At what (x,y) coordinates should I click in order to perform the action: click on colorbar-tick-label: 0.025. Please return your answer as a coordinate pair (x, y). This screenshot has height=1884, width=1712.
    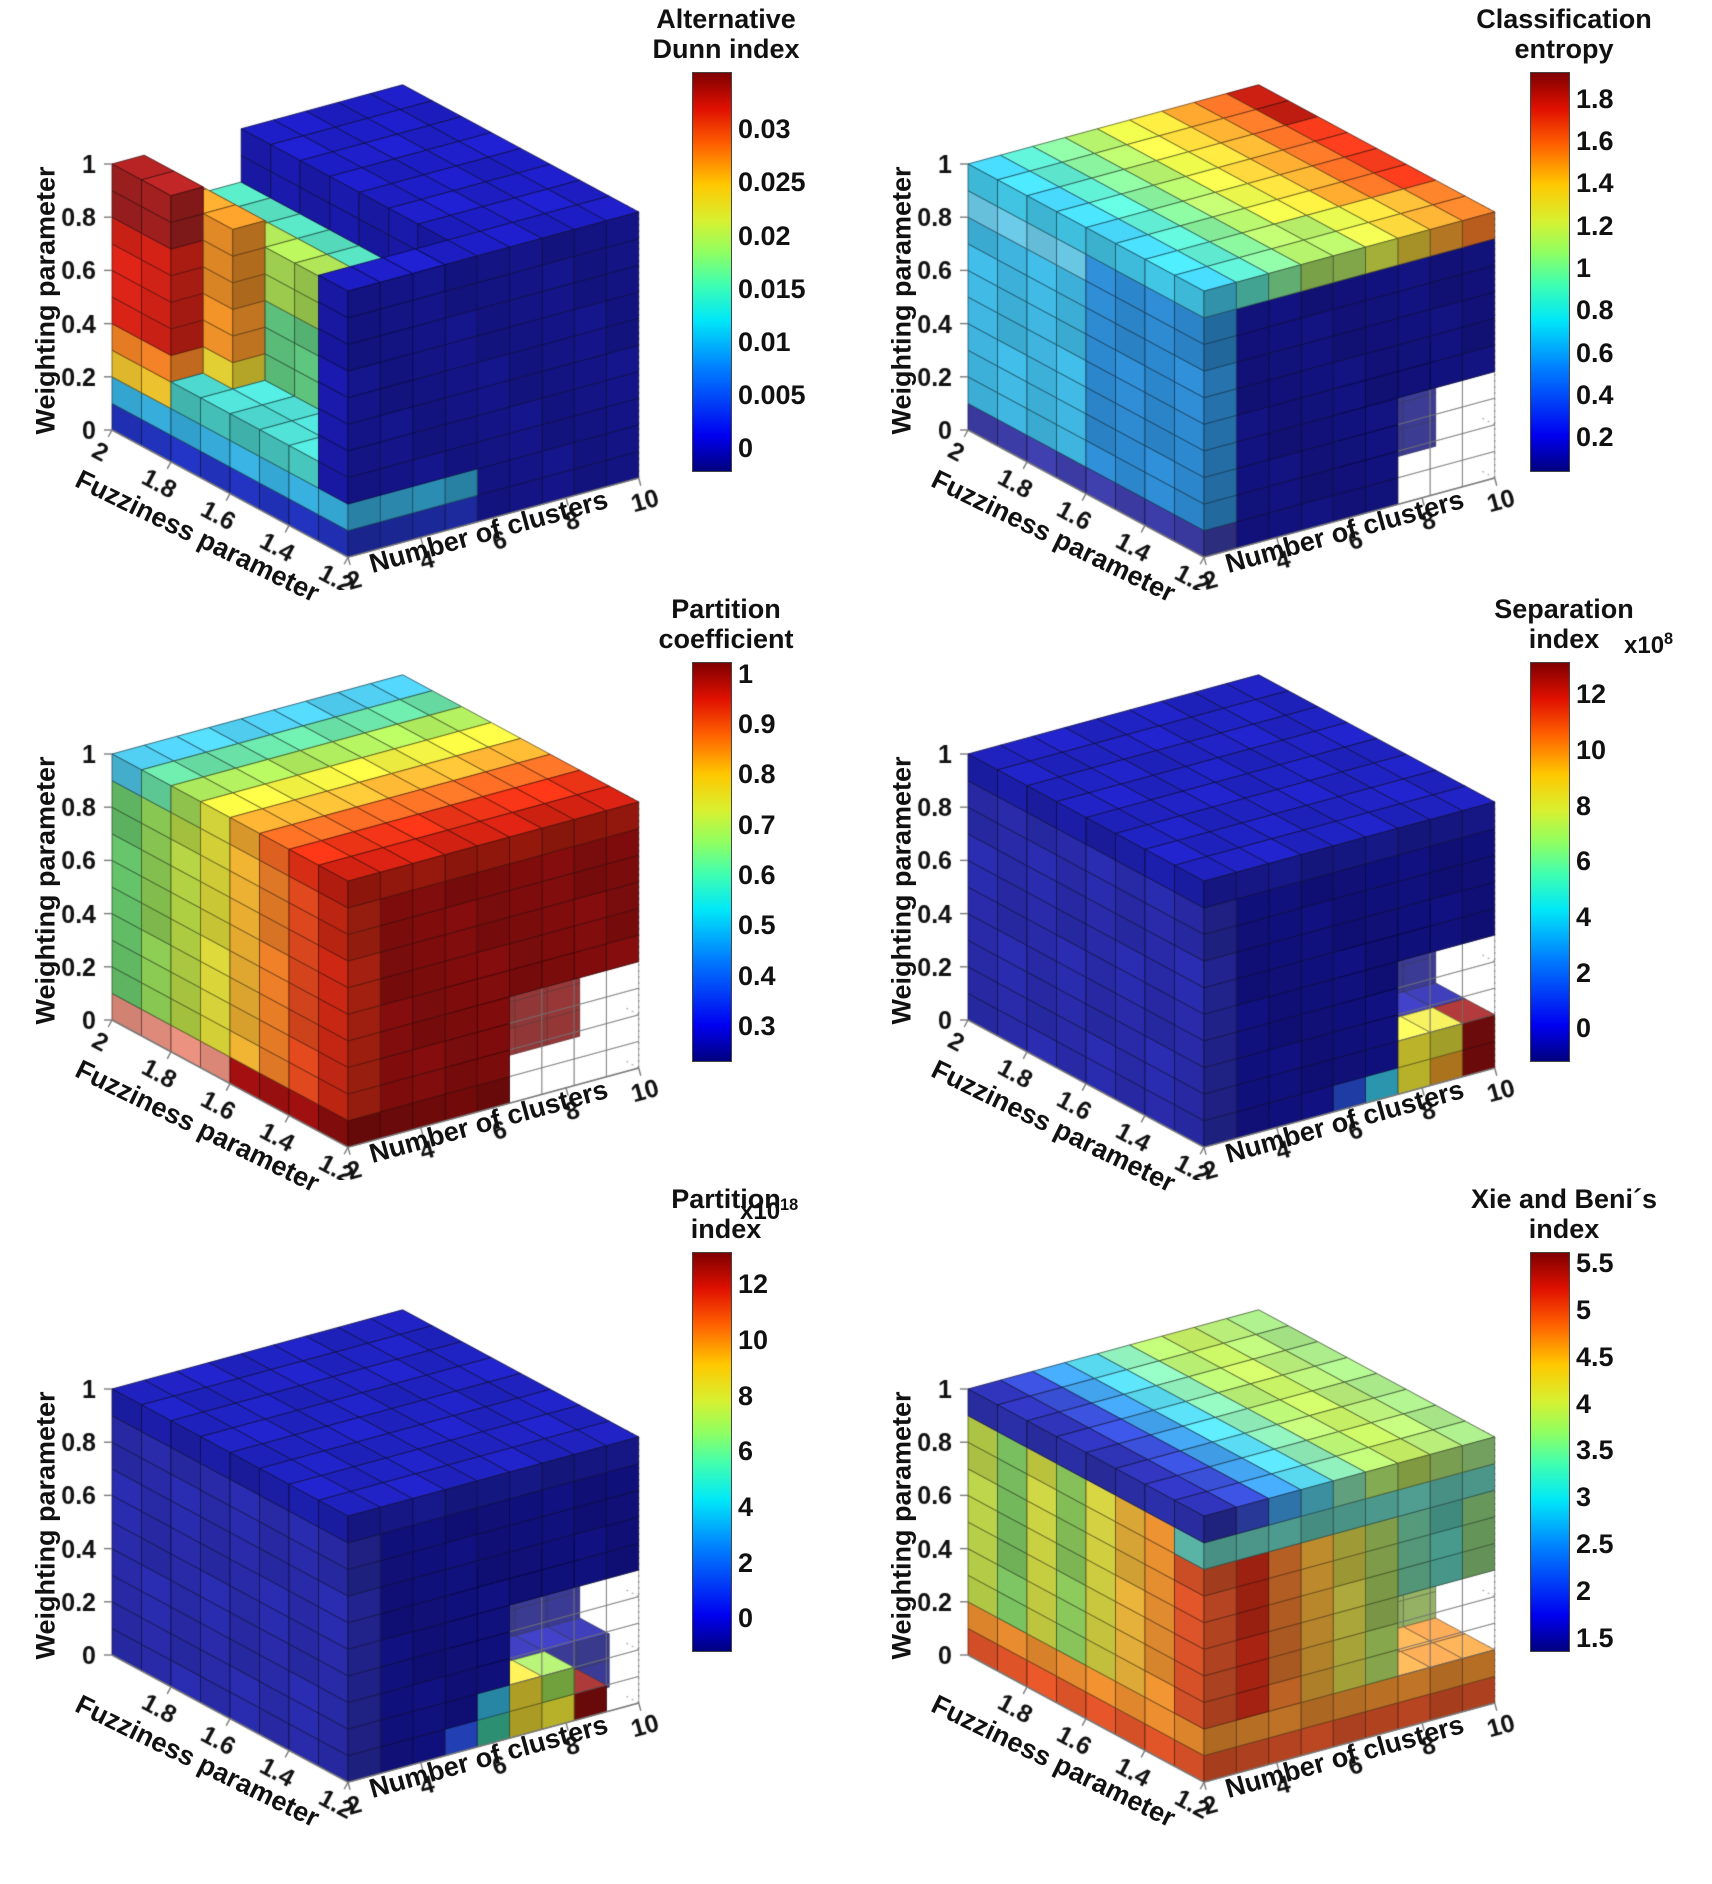
    Looking at the image, I should click on (772, 182).